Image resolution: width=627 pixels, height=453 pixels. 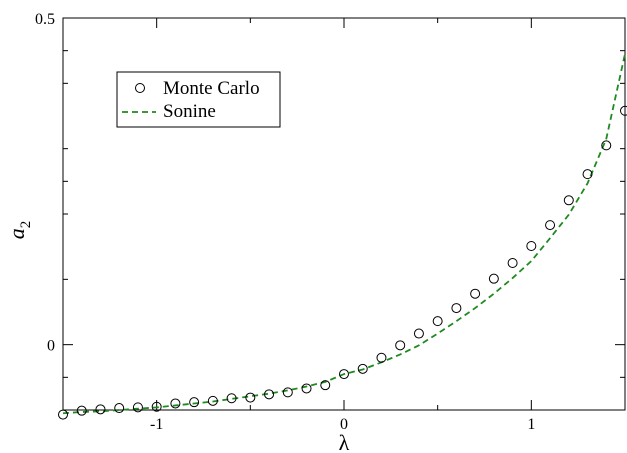 I want to click on y-axis-label: a2, so click(x=19, y=230).